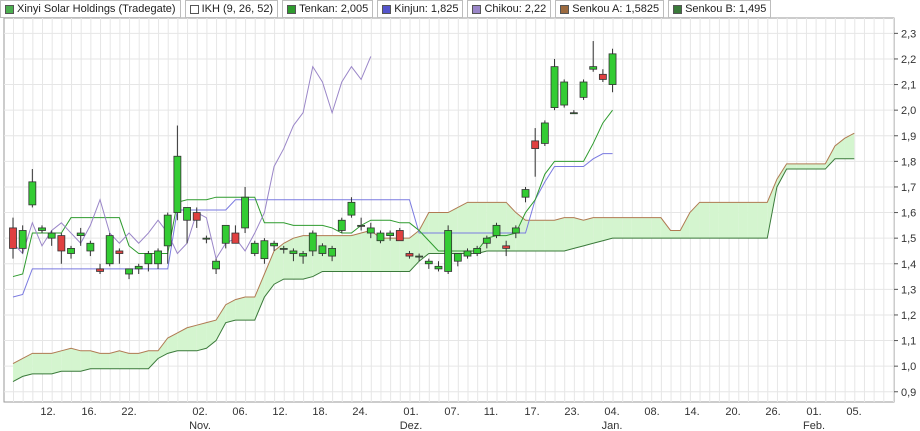 The width and height of the screenshot is (920, 431). What do you see at coordinates (96, 9) in the screenshot?
I see `legend-label-price: Xinyi Solar Holdings (Tradegate)` at bounding box center [96, 9].